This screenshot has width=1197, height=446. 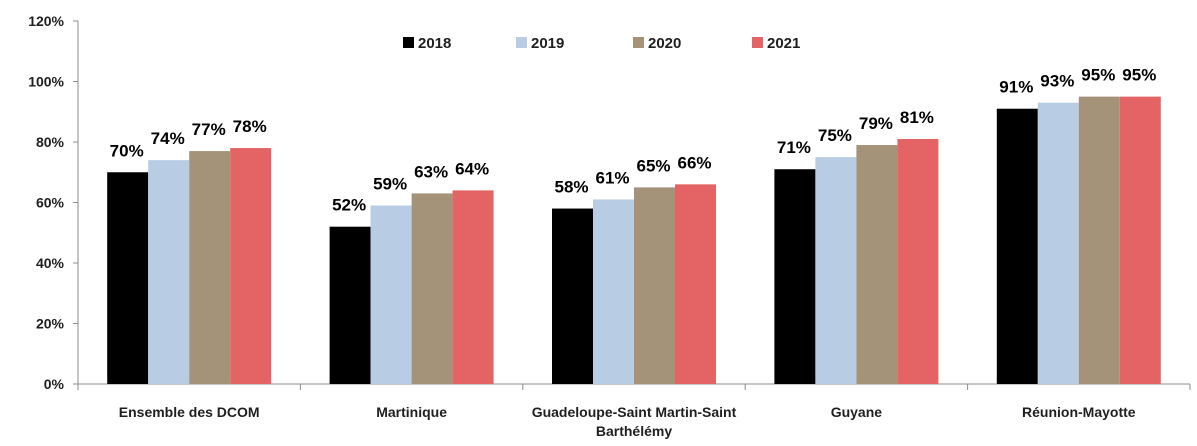 I want to click on data-label: 52%, so click(x=349, y=205).